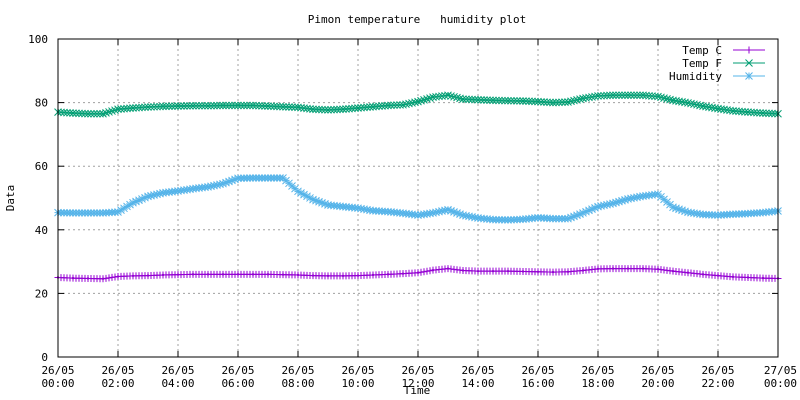  Describe the element at coordinates (477, 383) in the screenshot. I see `x-tick-label-time: 14:00` at that location.